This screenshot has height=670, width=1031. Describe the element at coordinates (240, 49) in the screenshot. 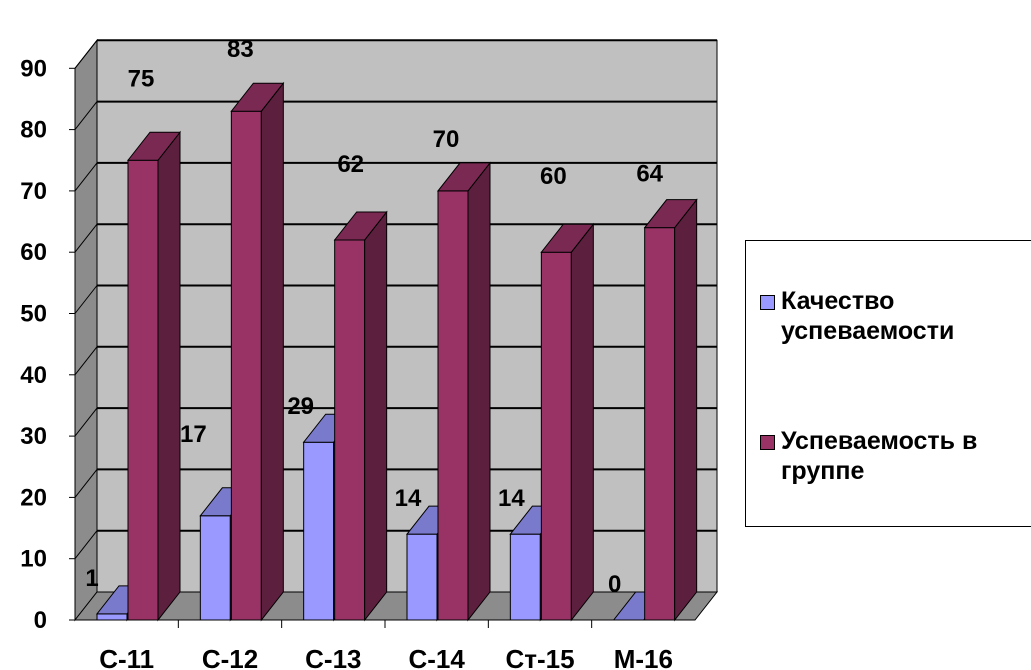

I see `data-label: 83` at that location.